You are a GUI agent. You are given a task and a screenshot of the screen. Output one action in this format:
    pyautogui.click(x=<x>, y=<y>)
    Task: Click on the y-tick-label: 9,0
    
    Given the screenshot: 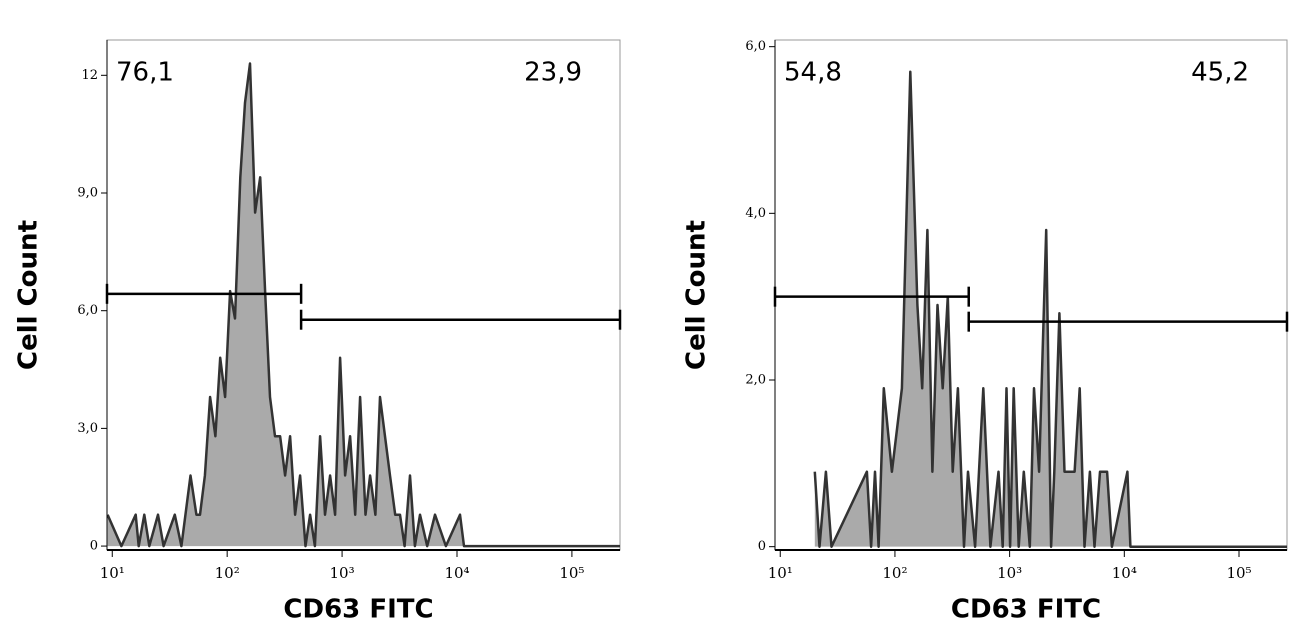 What is the action you would take?
    pyautogui.click(x=87, y=193)
    